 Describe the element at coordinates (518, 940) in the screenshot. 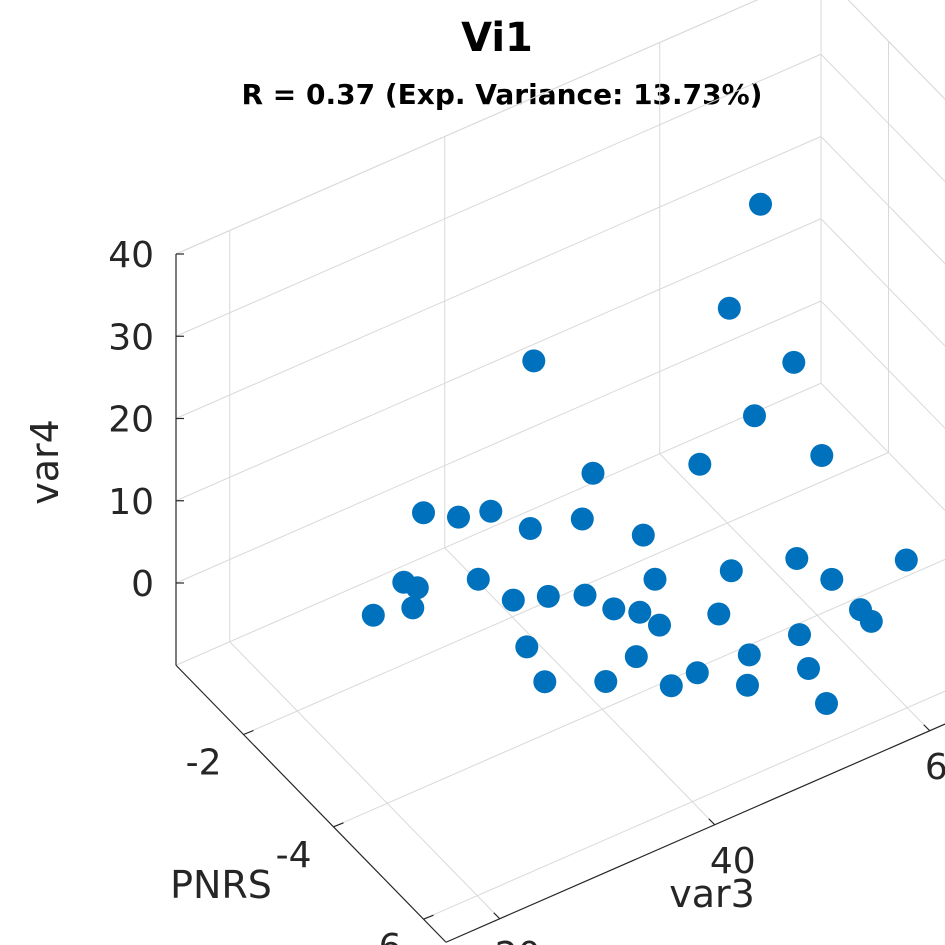

I see `y-tick-label: 20` at that location.